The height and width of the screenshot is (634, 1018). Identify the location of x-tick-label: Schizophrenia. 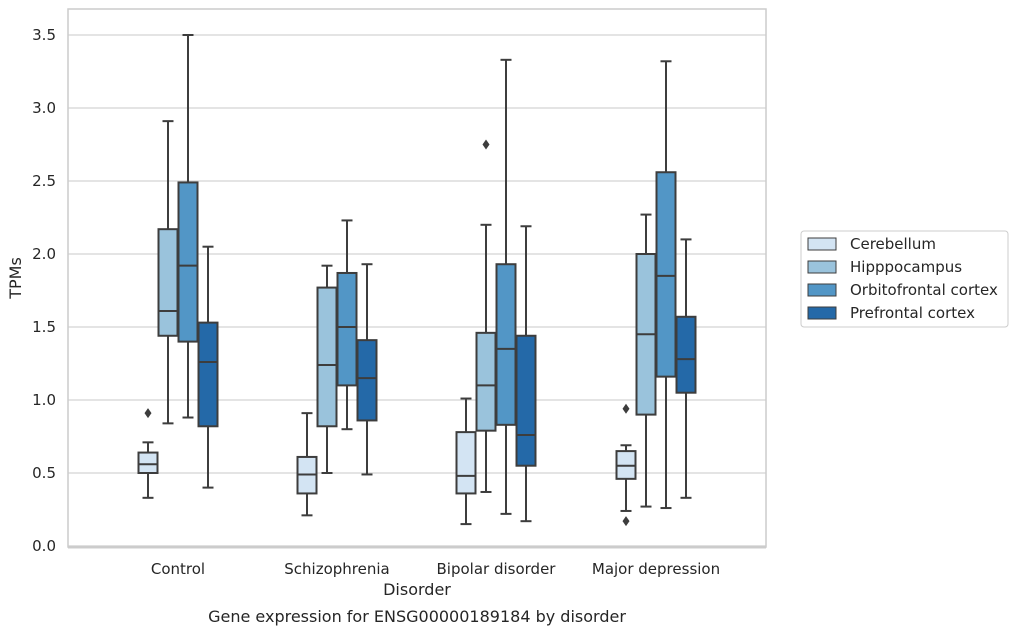
(336, 569).